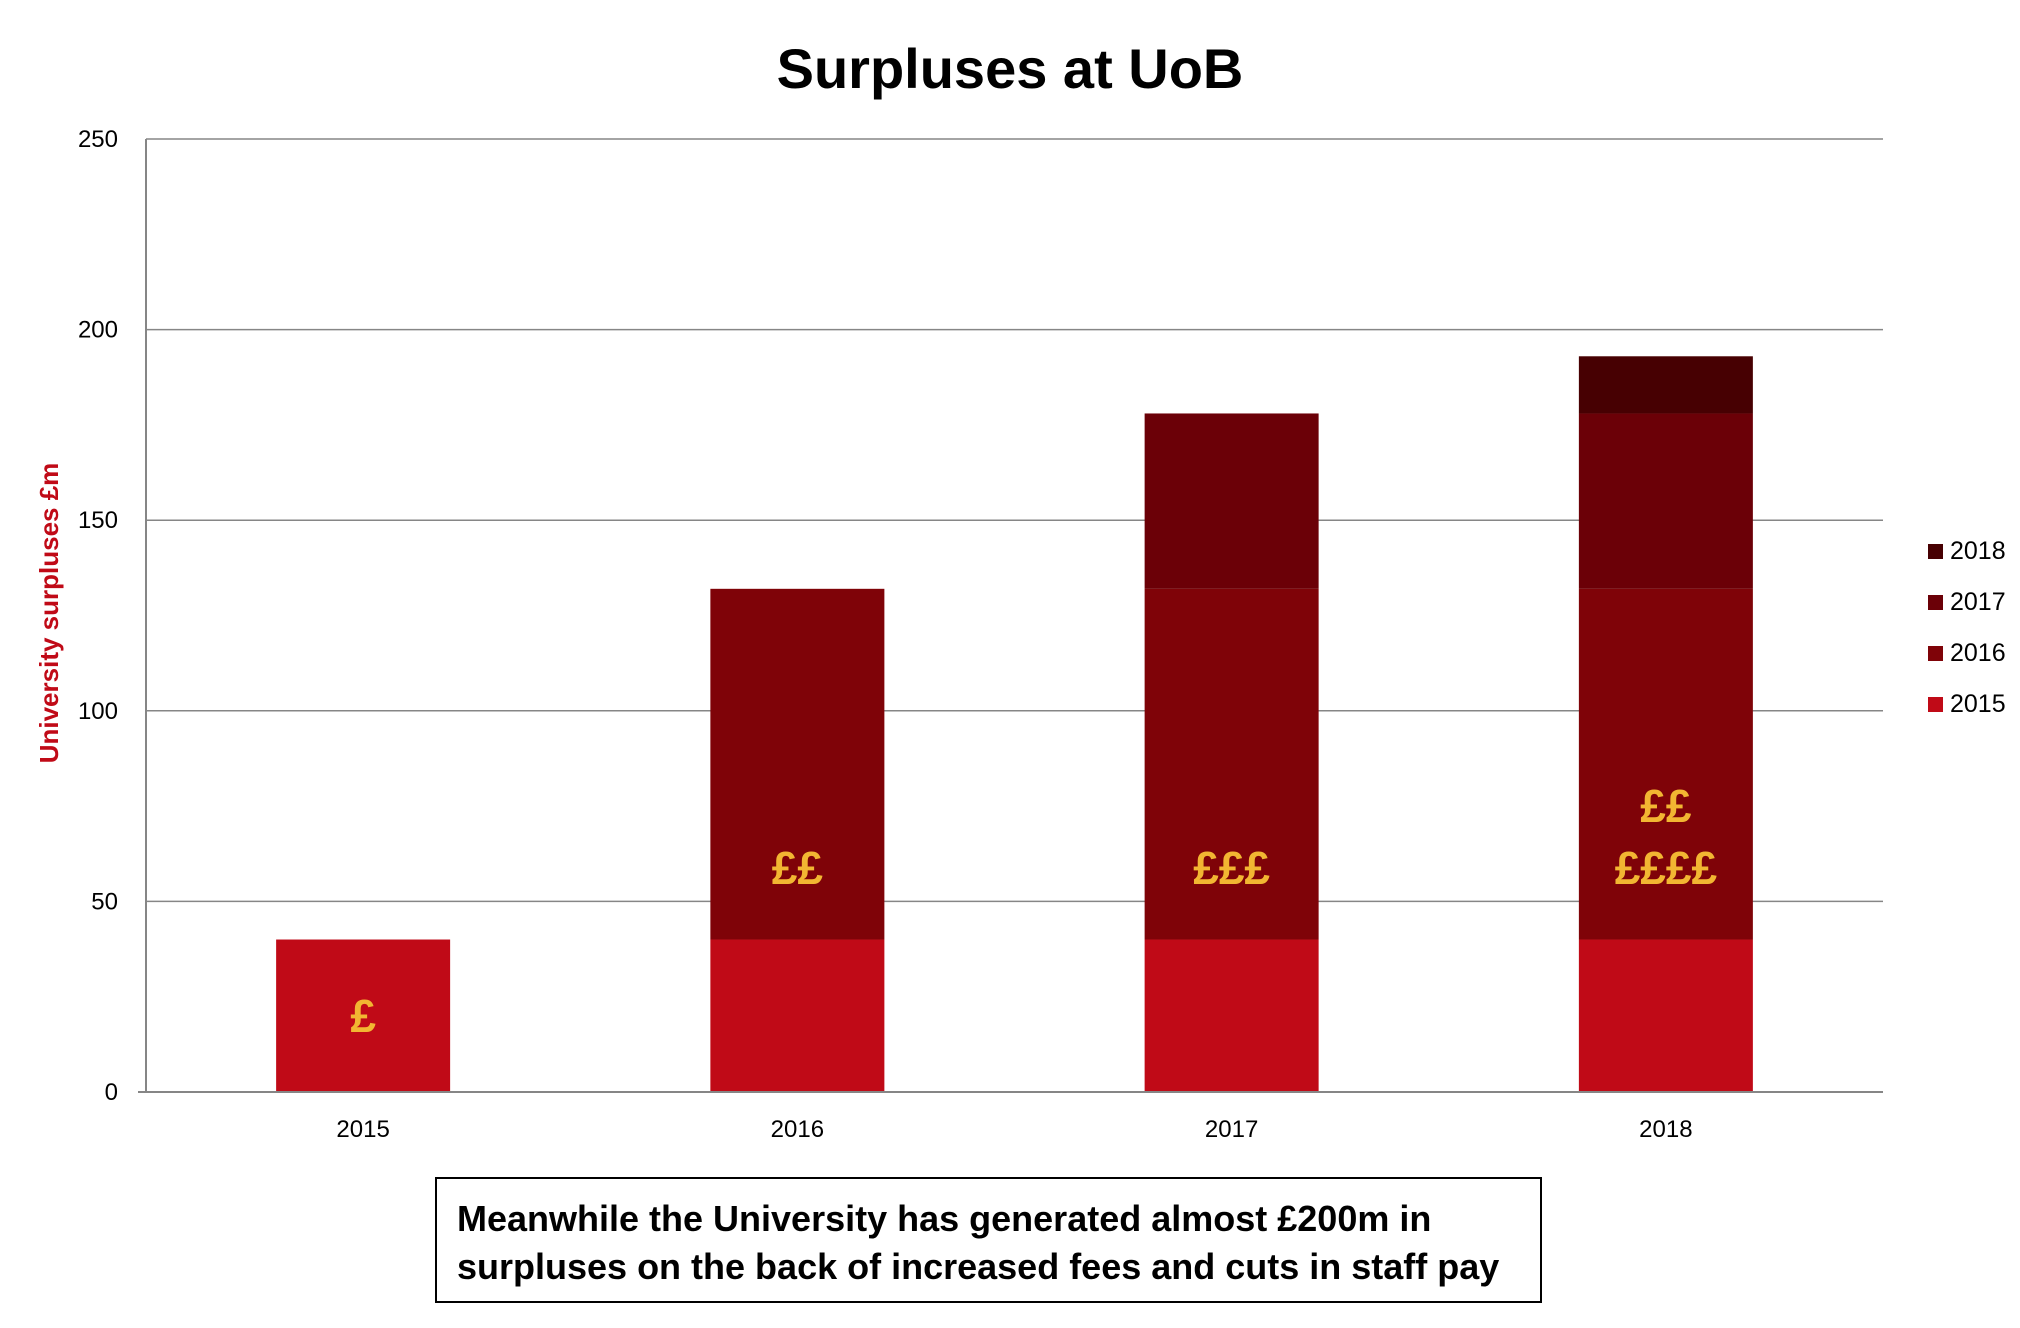  Describe the element at coordinates (104, 901) in the screenshot. I see `y-tick-label: 50` at that location.